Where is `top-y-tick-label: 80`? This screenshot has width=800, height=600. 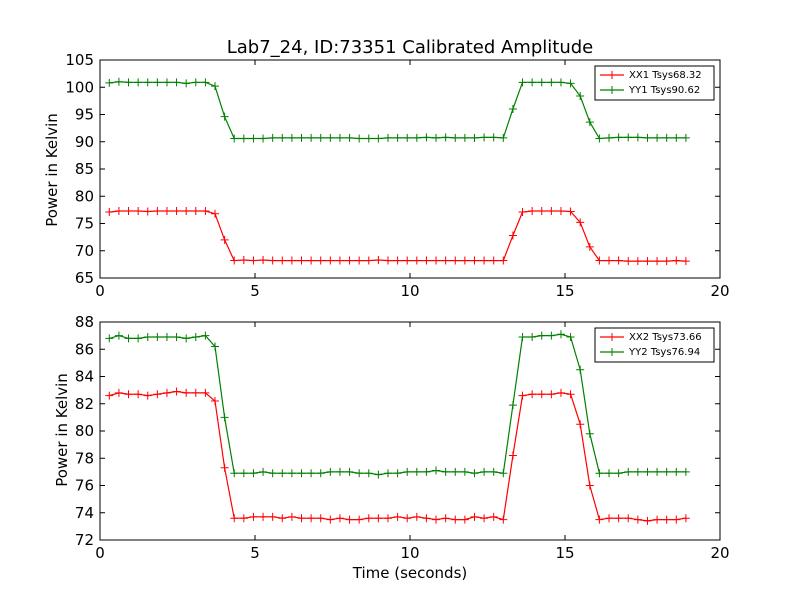 top-y-tick-label: 80 is located at coordinates (84, 196).